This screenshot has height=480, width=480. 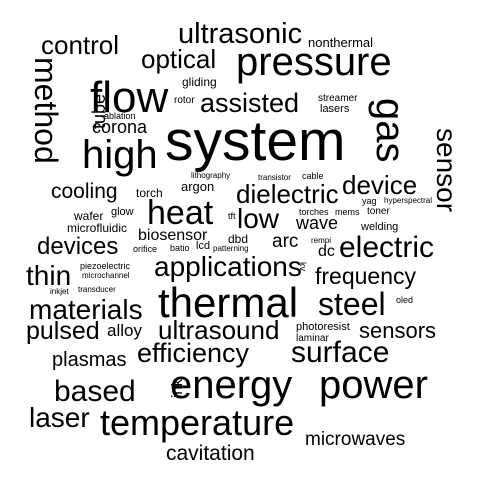 What do you see at coordinates (446, 170) in the screenshot?
I see `word-sensor: sensor` at bounding box center [446, 170].